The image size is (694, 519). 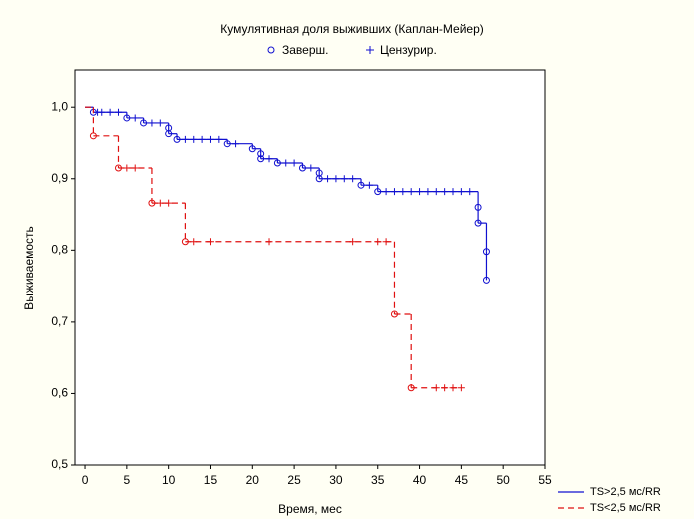 What do you see at coordinates (310, 509) in the screenshot?
I see `x-axis-label: Время, мес` at bounding box center [310, 509].